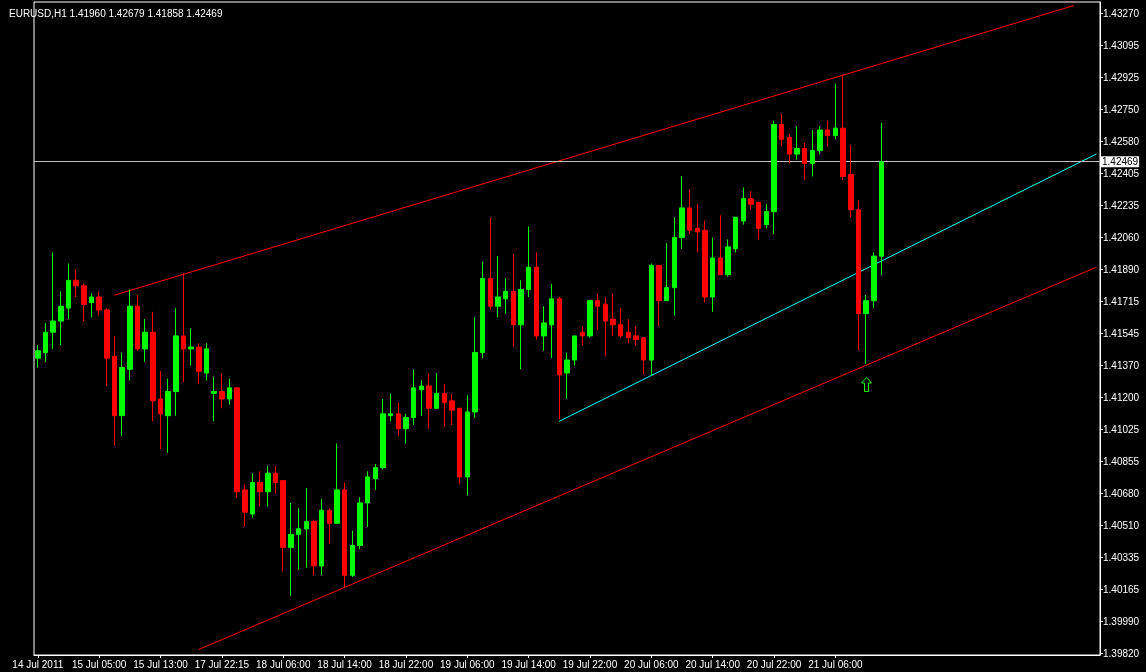  Describe the element at coordinates (406, 664) in the screenshot. I see `x-tick-label: 18 Jul 22:00` at that location.